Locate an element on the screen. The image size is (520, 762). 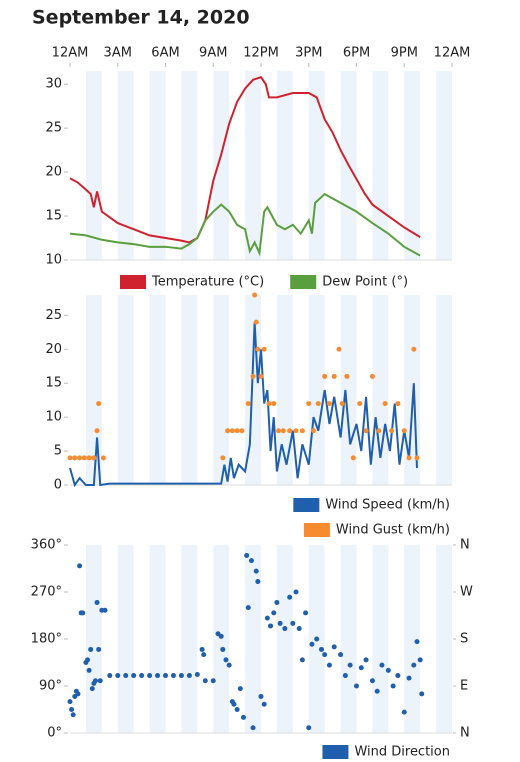
legend-label: Wind Speed (km/h) is located at coordinates (387, 505).